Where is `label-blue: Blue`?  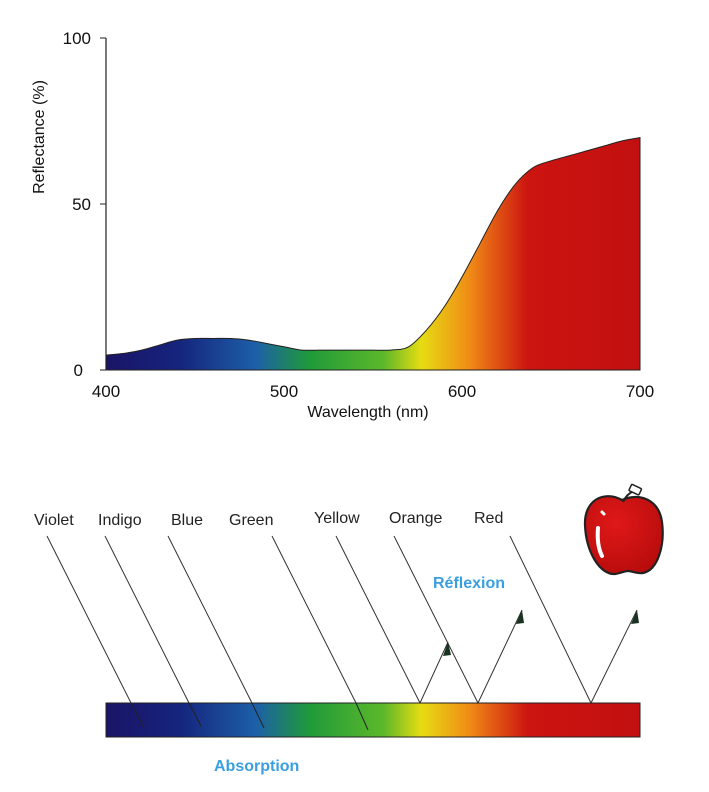
label-blue: Blue is located at coordinates (187, 520).